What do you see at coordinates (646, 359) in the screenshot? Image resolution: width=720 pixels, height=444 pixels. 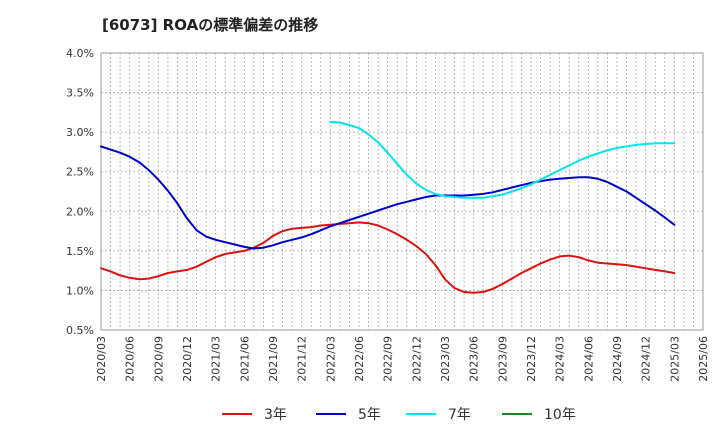 I see `x-tick-label: 2024/12` at bounding box center [646, 359].